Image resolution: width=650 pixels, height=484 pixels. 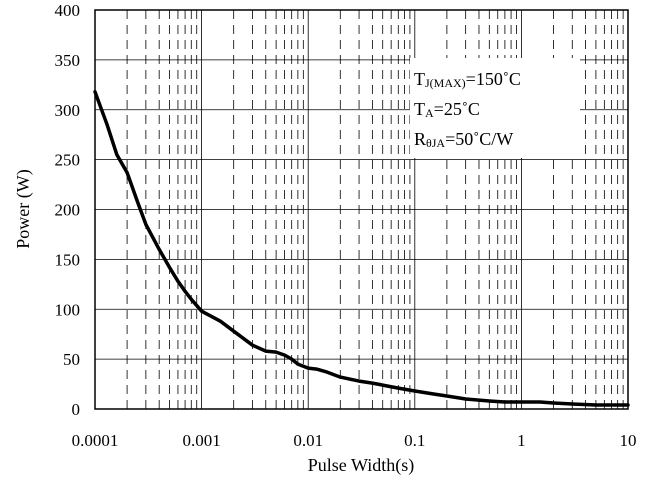 What do you see at coordinates (23, 208) in the screenshot?
I see `y-axis-label: Power (W)` at bounding box center [23, 208].